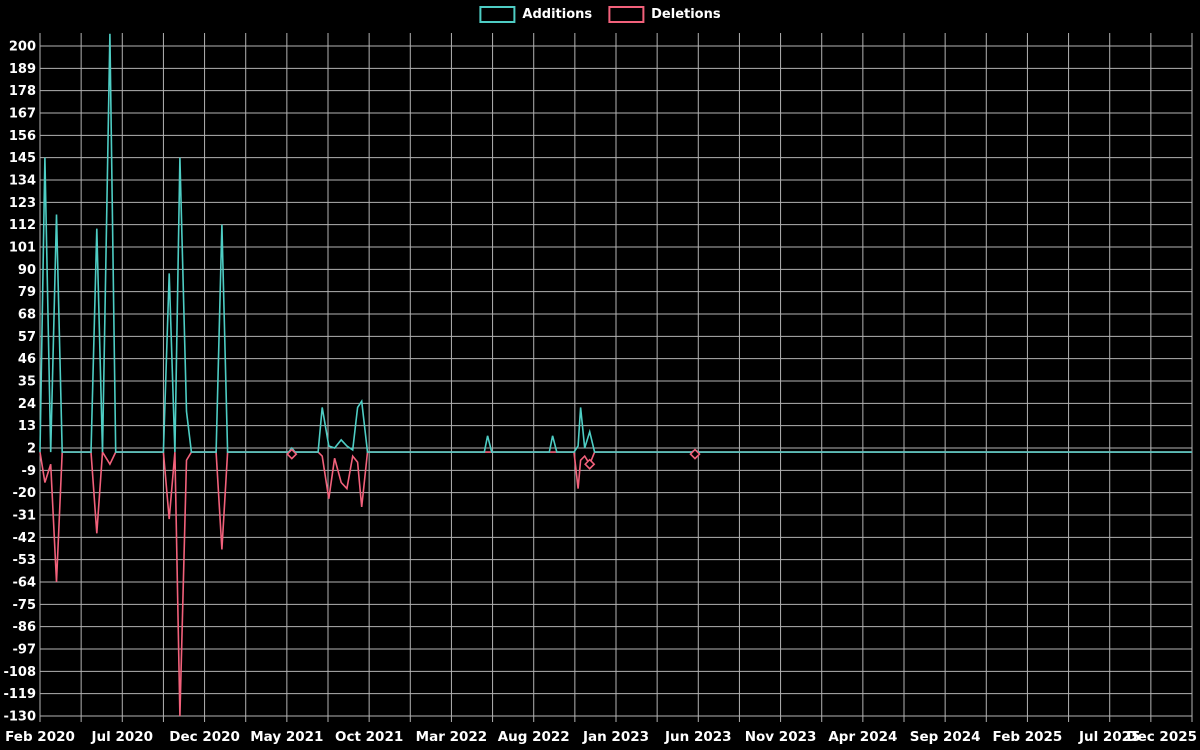  What do you see at coordinates (27, 426) in the screenshot?
I see `y-tick-label: 13` at bounding box center [27, 426].